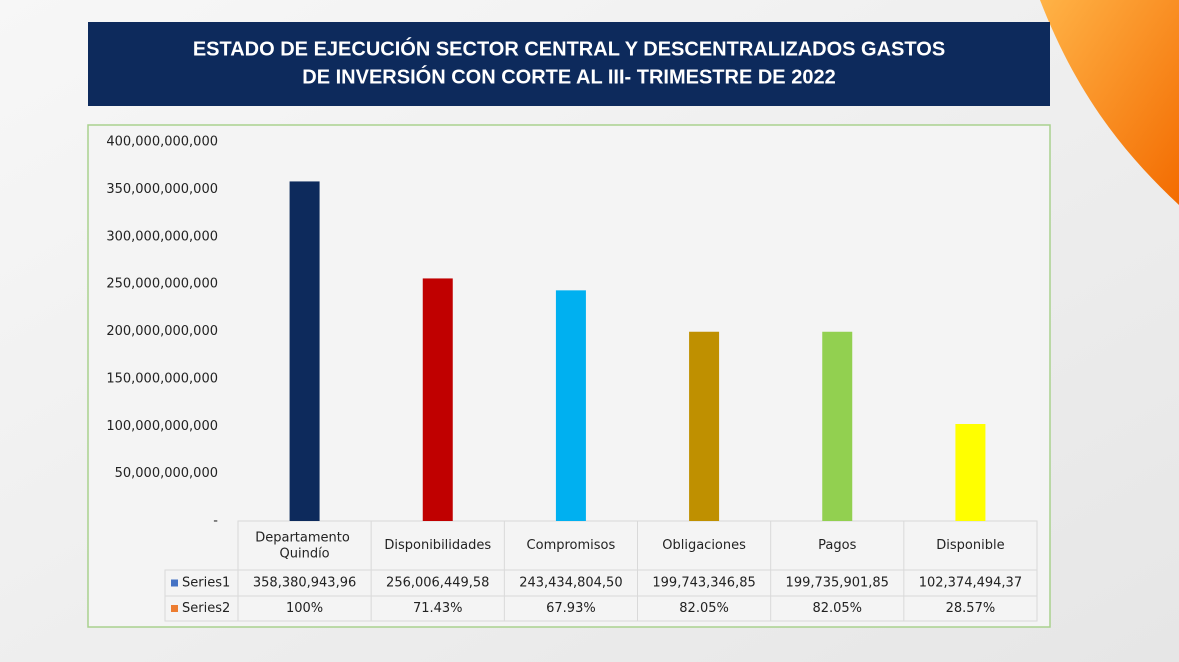 The height and width of the screenshot is (662, 1179). Describe the element at coordinates (166, 473) in the screenshot. I see `y-tick-label: 50,000,000,000` at that location.